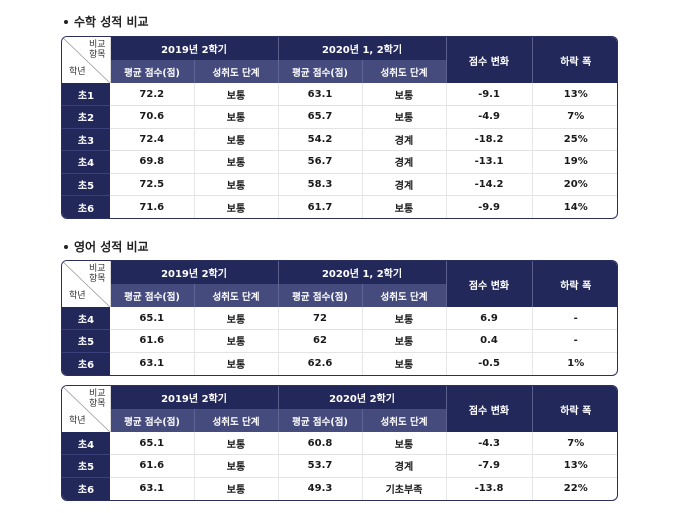  Describe the element at coordinates (489, 117) in the screenshot. I see `change-cell: -4.9` at that location.